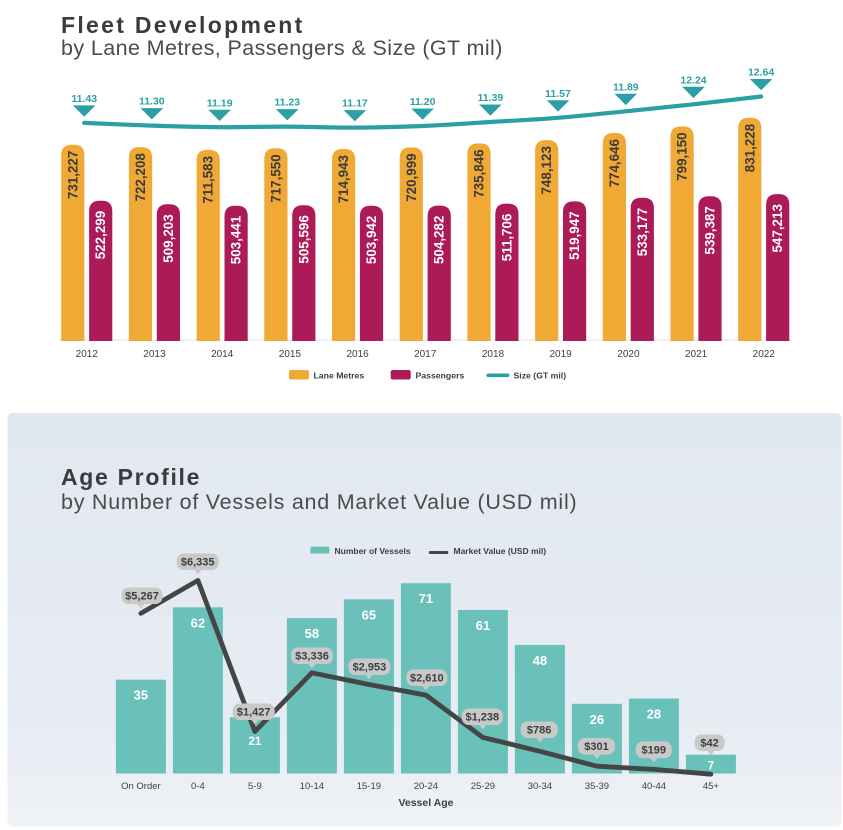 This screenshot has height=830, width=843. What do you see at coordinates (682, 156) in the screenshot?
I see `svg-text: 799,150` at bounding box center [682, 156].